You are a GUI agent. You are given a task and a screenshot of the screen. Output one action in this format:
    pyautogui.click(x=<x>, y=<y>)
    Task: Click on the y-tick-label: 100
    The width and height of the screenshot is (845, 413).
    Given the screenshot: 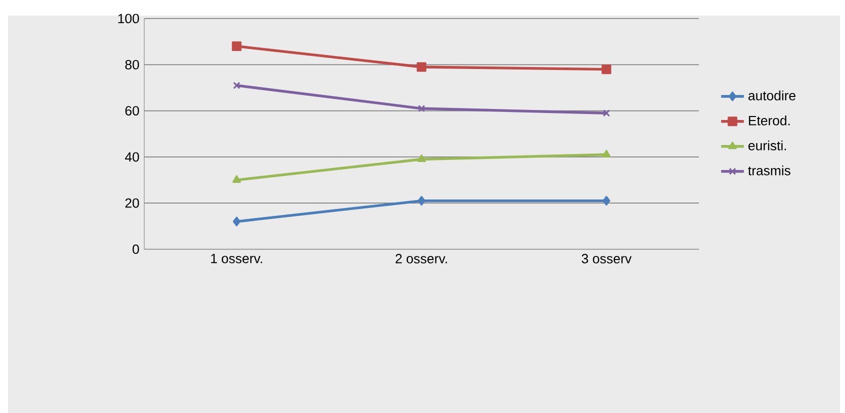 What is the action you would take?
    pyautogui.click(x=128, y=19)
    